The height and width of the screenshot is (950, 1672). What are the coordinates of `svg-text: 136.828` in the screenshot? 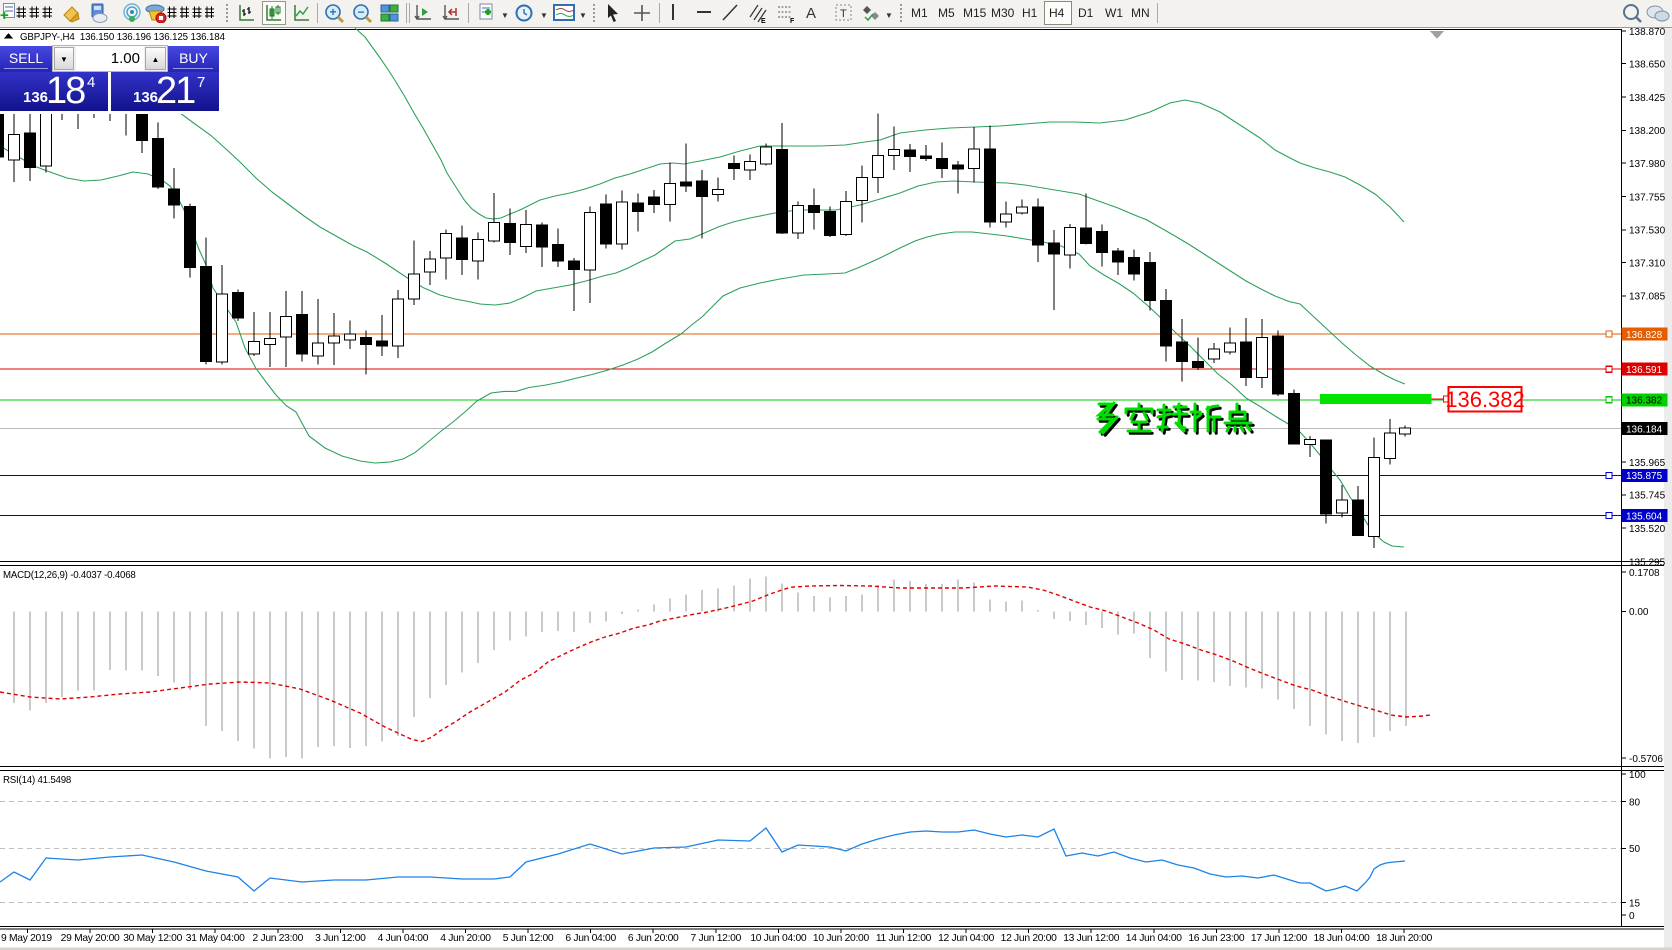 It's located at (1644, 335).